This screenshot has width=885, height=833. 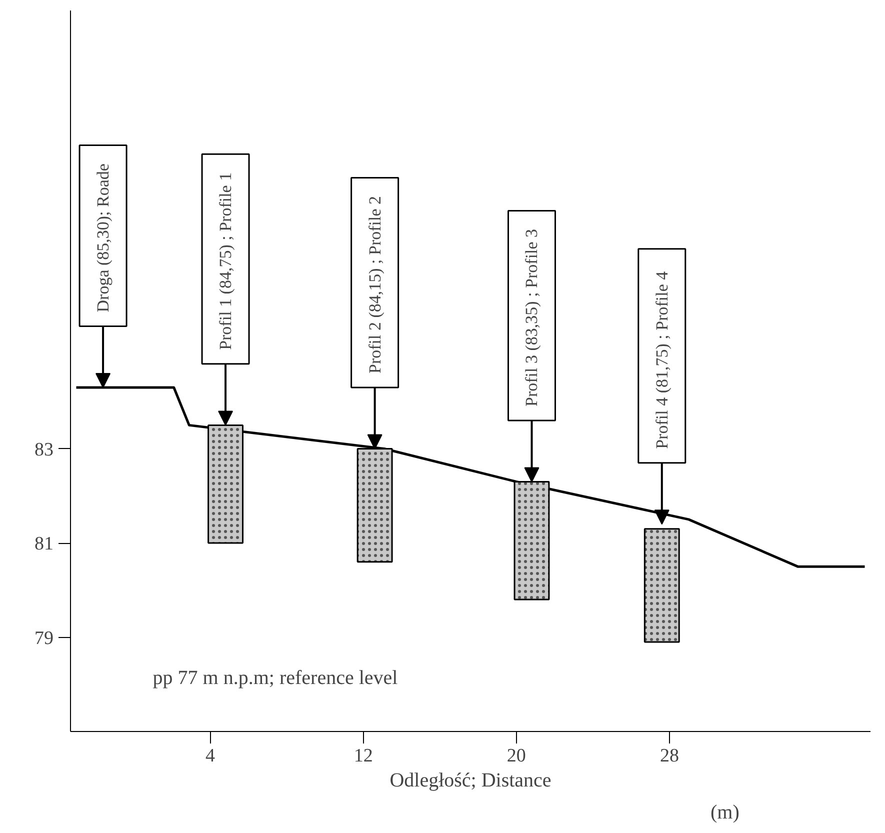 What do you see at coordinates (374, 285) in the screenshot?
I see `annotation: Profil 2 (84,15) ; Profile 2` at bounding box center [374, 285].